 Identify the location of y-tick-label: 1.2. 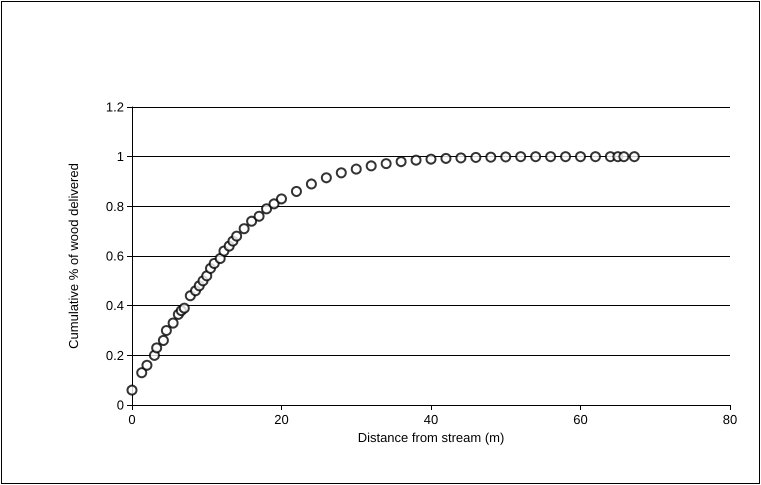
(115, 107).